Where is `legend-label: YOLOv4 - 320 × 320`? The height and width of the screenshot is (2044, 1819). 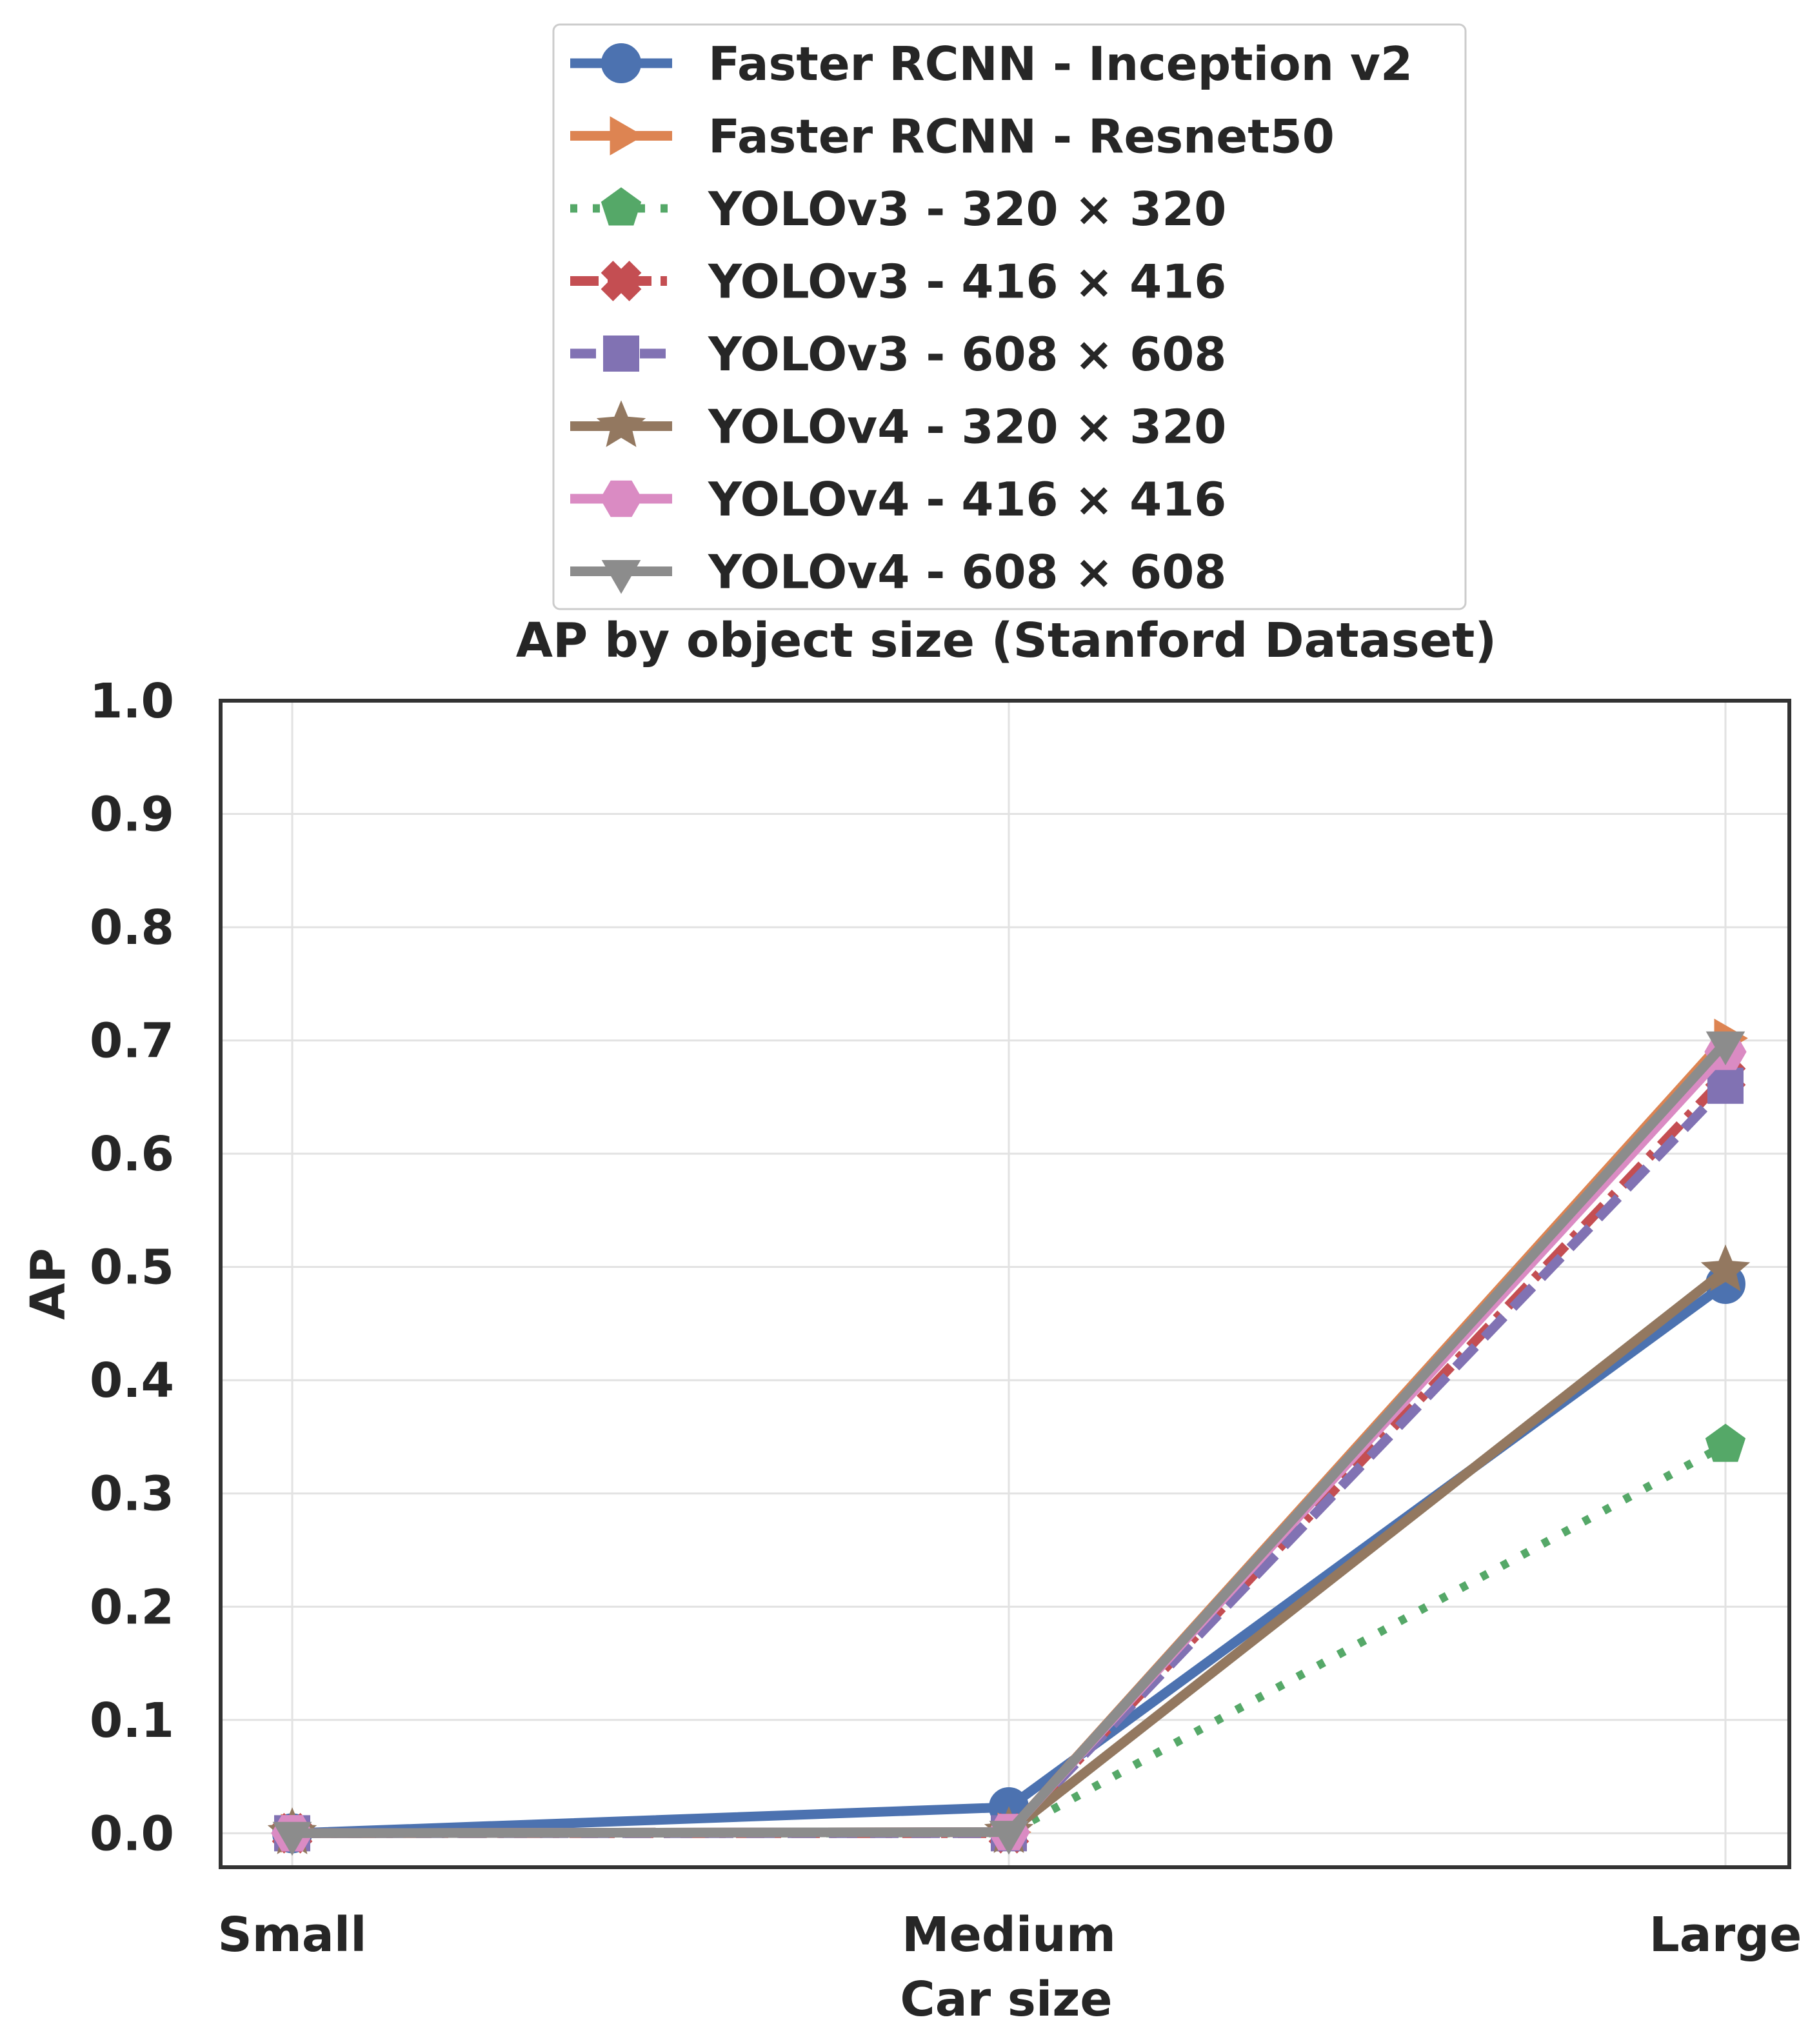 legend-label: YOLOv4 - 320 × 320 is located at coordinates (967, 427).